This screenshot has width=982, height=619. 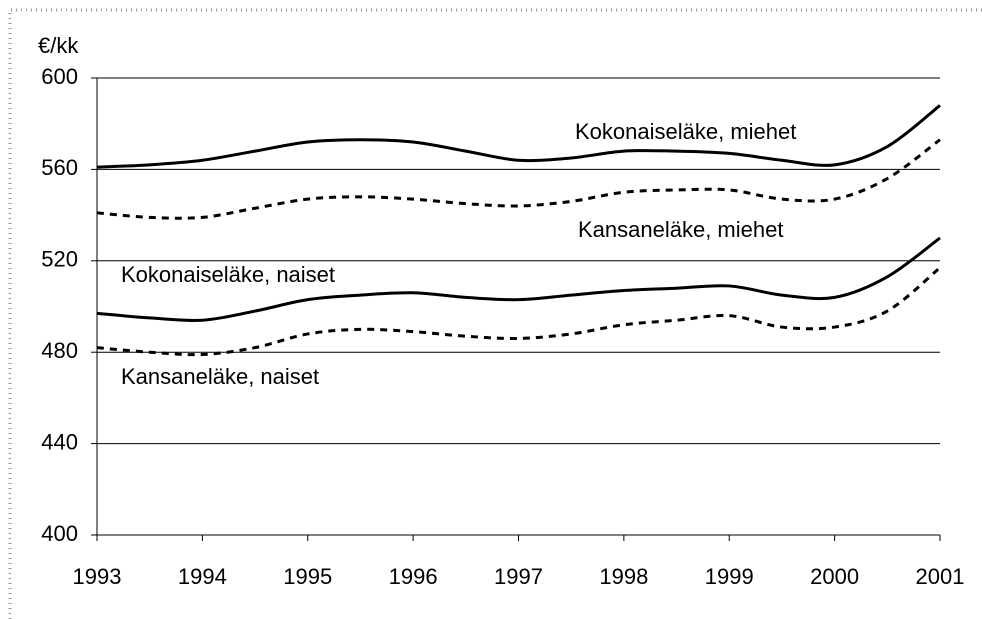 I want to click on x-tick-label: 2000, so click(x=834, y=576).